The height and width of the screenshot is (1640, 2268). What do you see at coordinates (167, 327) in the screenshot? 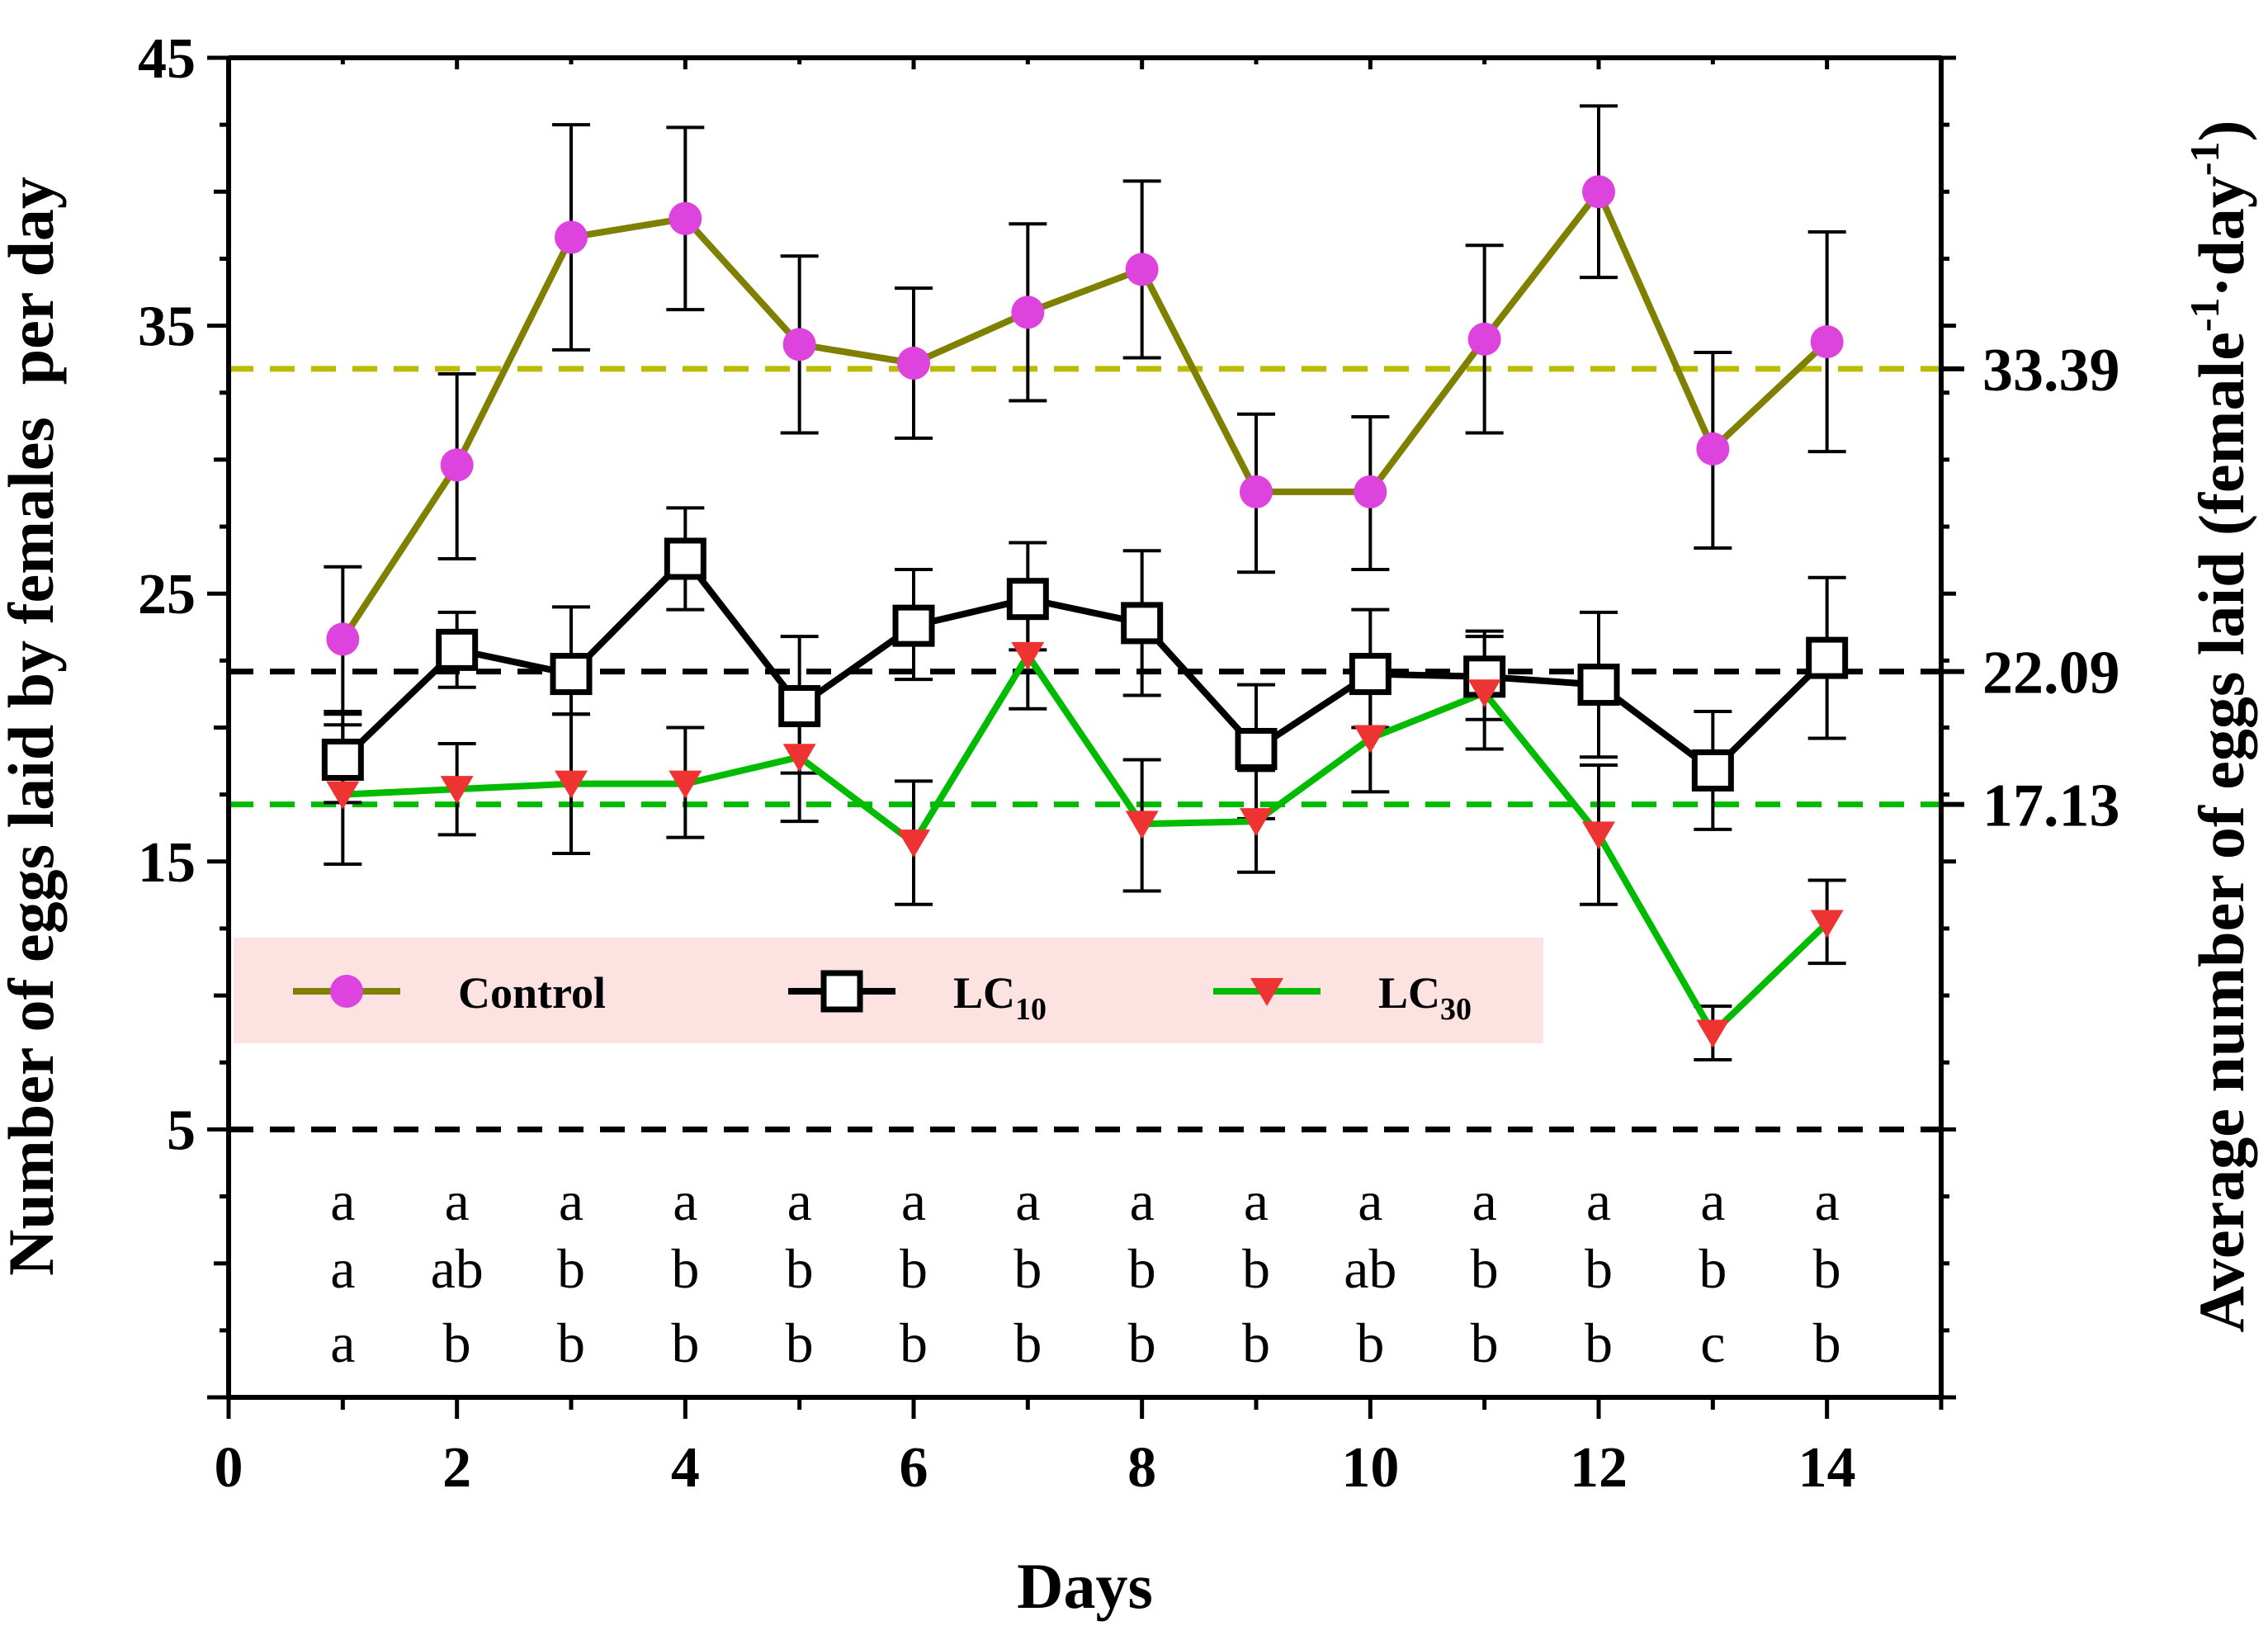
I see `y-tick-label: 35` at bounding box center [167, 327].